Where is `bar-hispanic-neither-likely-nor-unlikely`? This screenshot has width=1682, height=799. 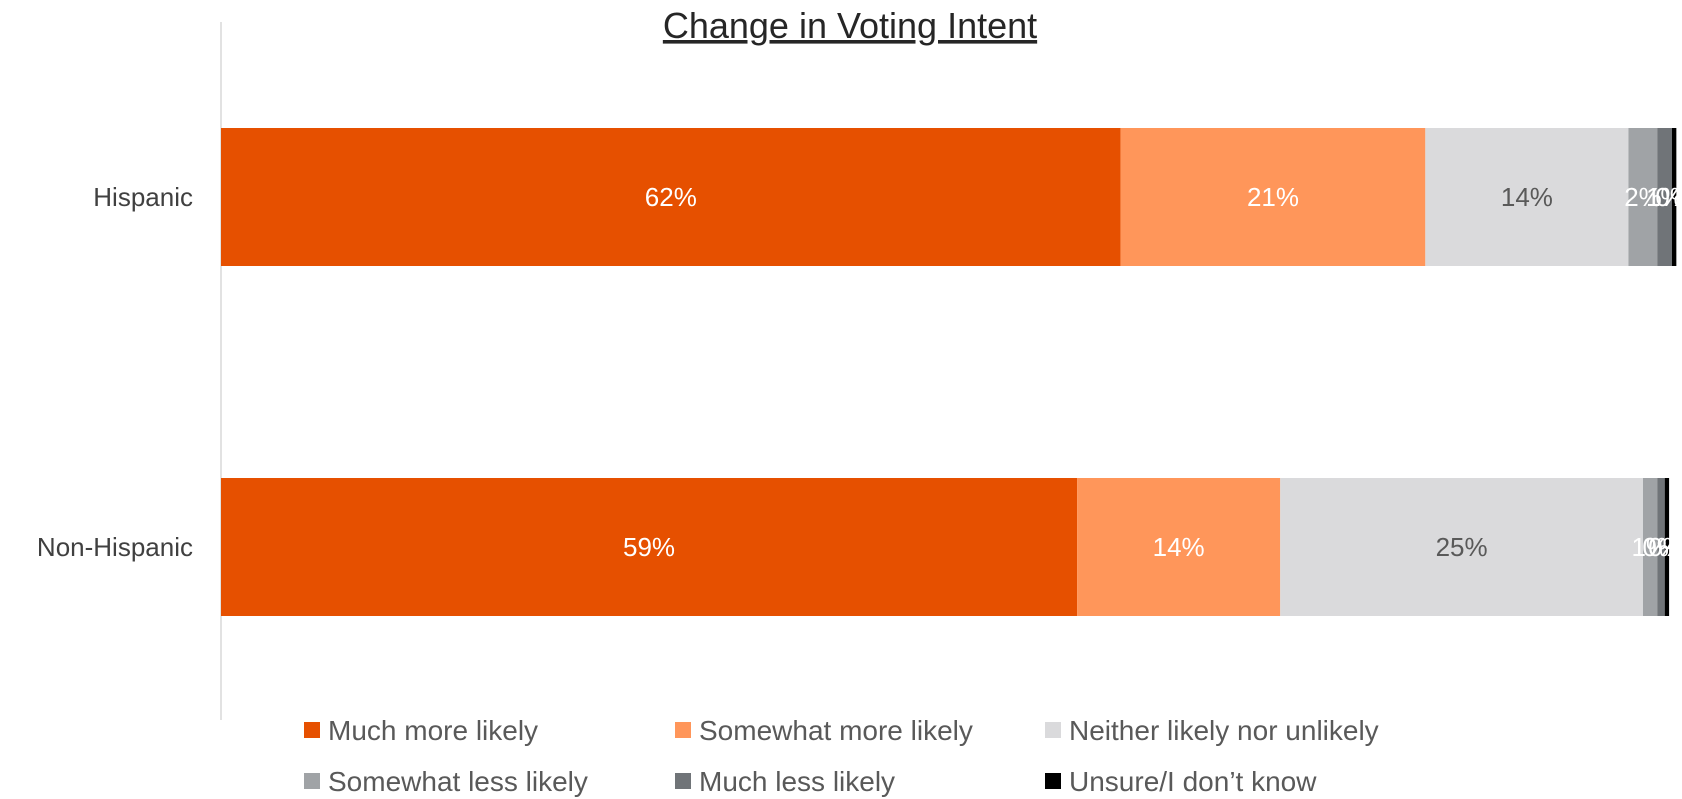
bar-hispanic-neither-likely-nor-unlikely is located at coordinates (1527, 197).